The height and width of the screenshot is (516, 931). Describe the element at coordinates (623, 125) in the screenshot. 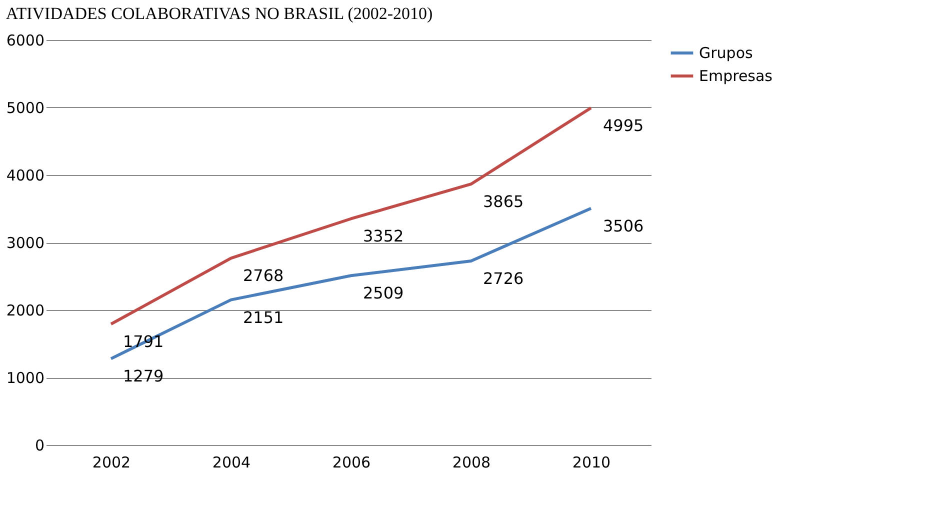

I see `data-label: 4995` at that location.